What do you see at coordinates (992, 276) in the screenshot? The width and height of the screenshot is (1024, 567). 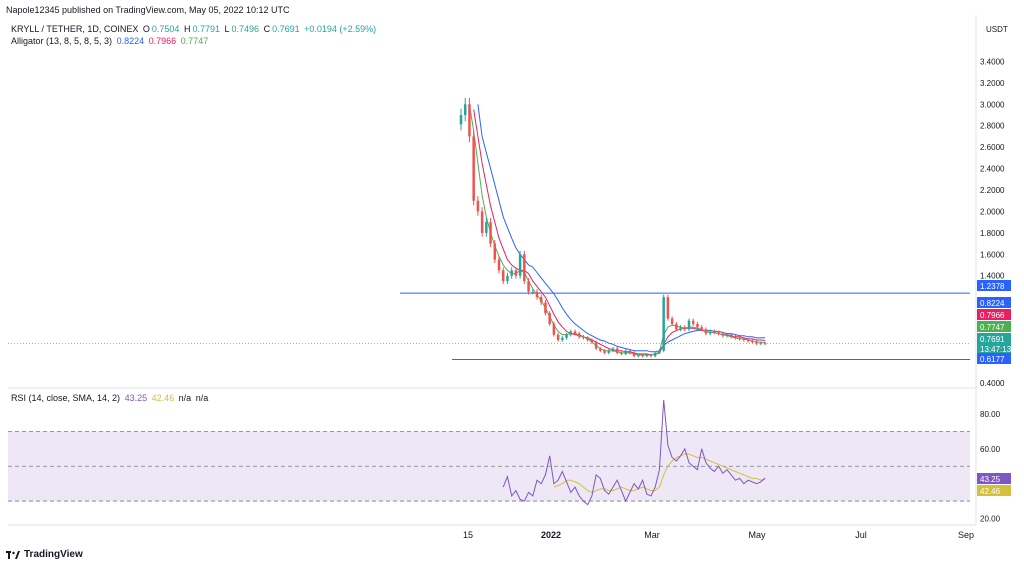 I see `price-tick-label: 1.4000` at bounding box center [992, 276].